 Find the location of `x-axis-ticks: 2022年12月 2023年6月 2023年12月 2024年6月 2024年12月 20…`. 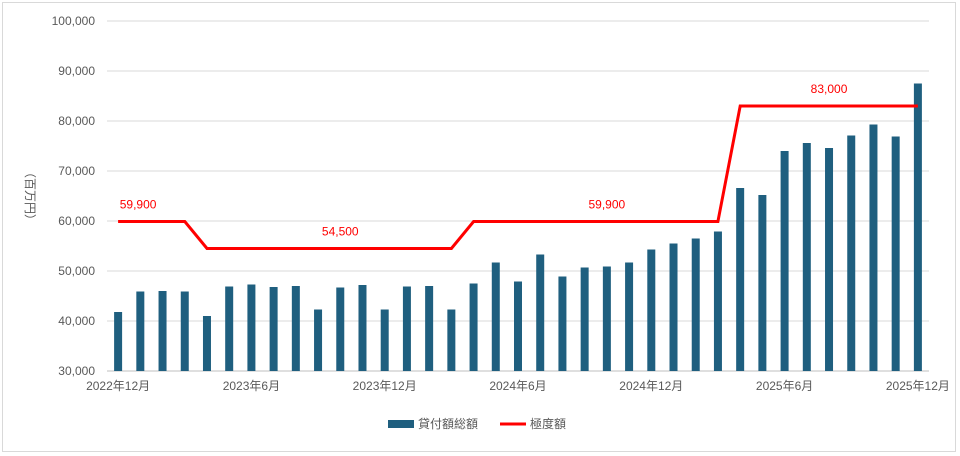

x-axis-ticks: 2022年12月 2023年6月 2023年12月 2024年6月 2024年12月 20… is located at coordinates (518, 386).